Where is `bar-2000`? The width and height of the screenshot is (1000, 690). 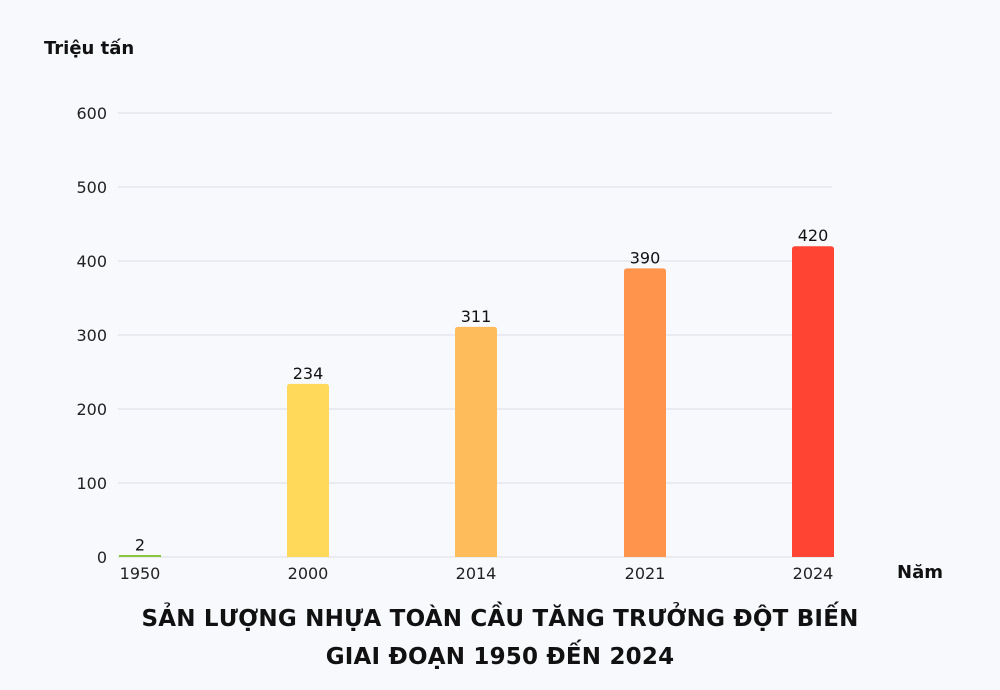 bar-2000 is located at coordinates (308, 470).